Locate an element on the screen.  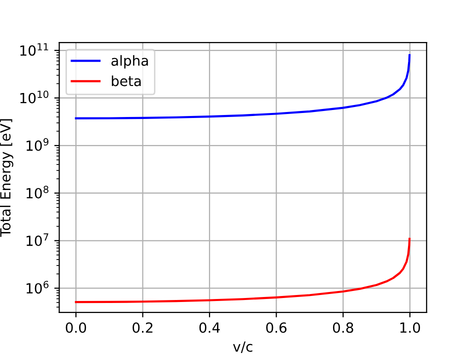
legend-label: alpha is located at coordinates (129, 62).